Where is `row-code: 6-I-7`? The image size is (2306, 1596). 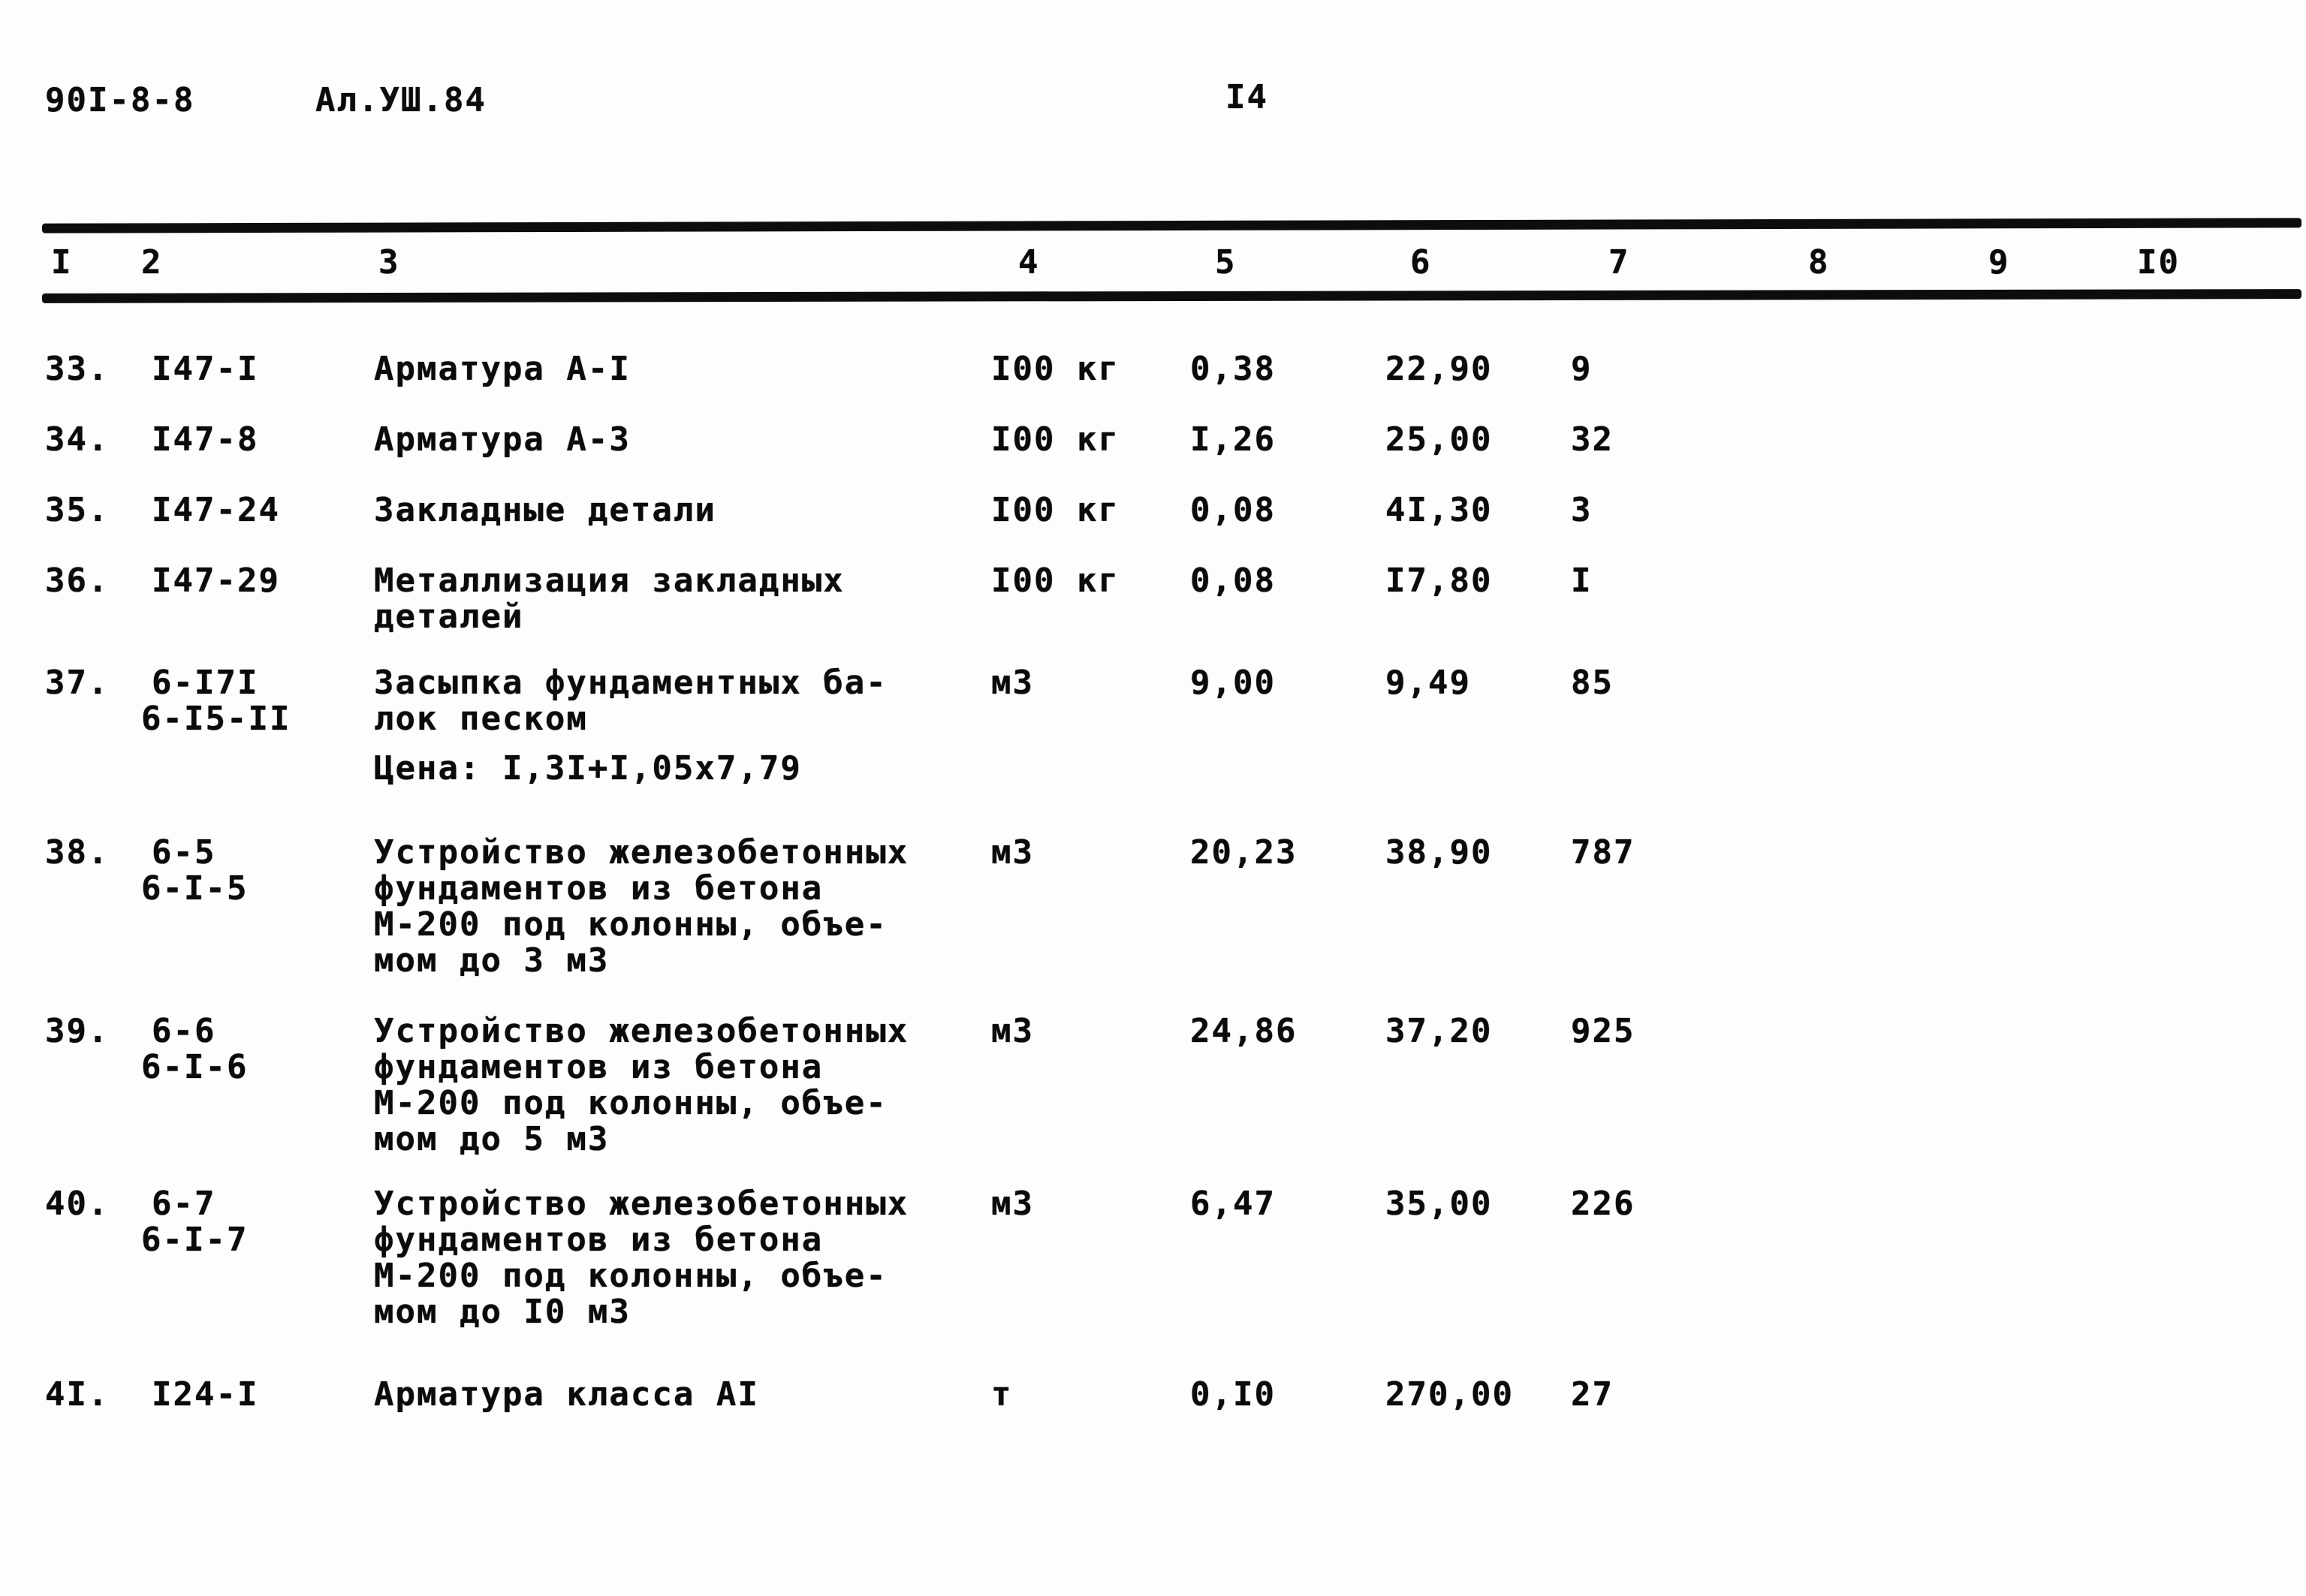 row-code: 6-I-7 is located at coordinates (195, 1240).